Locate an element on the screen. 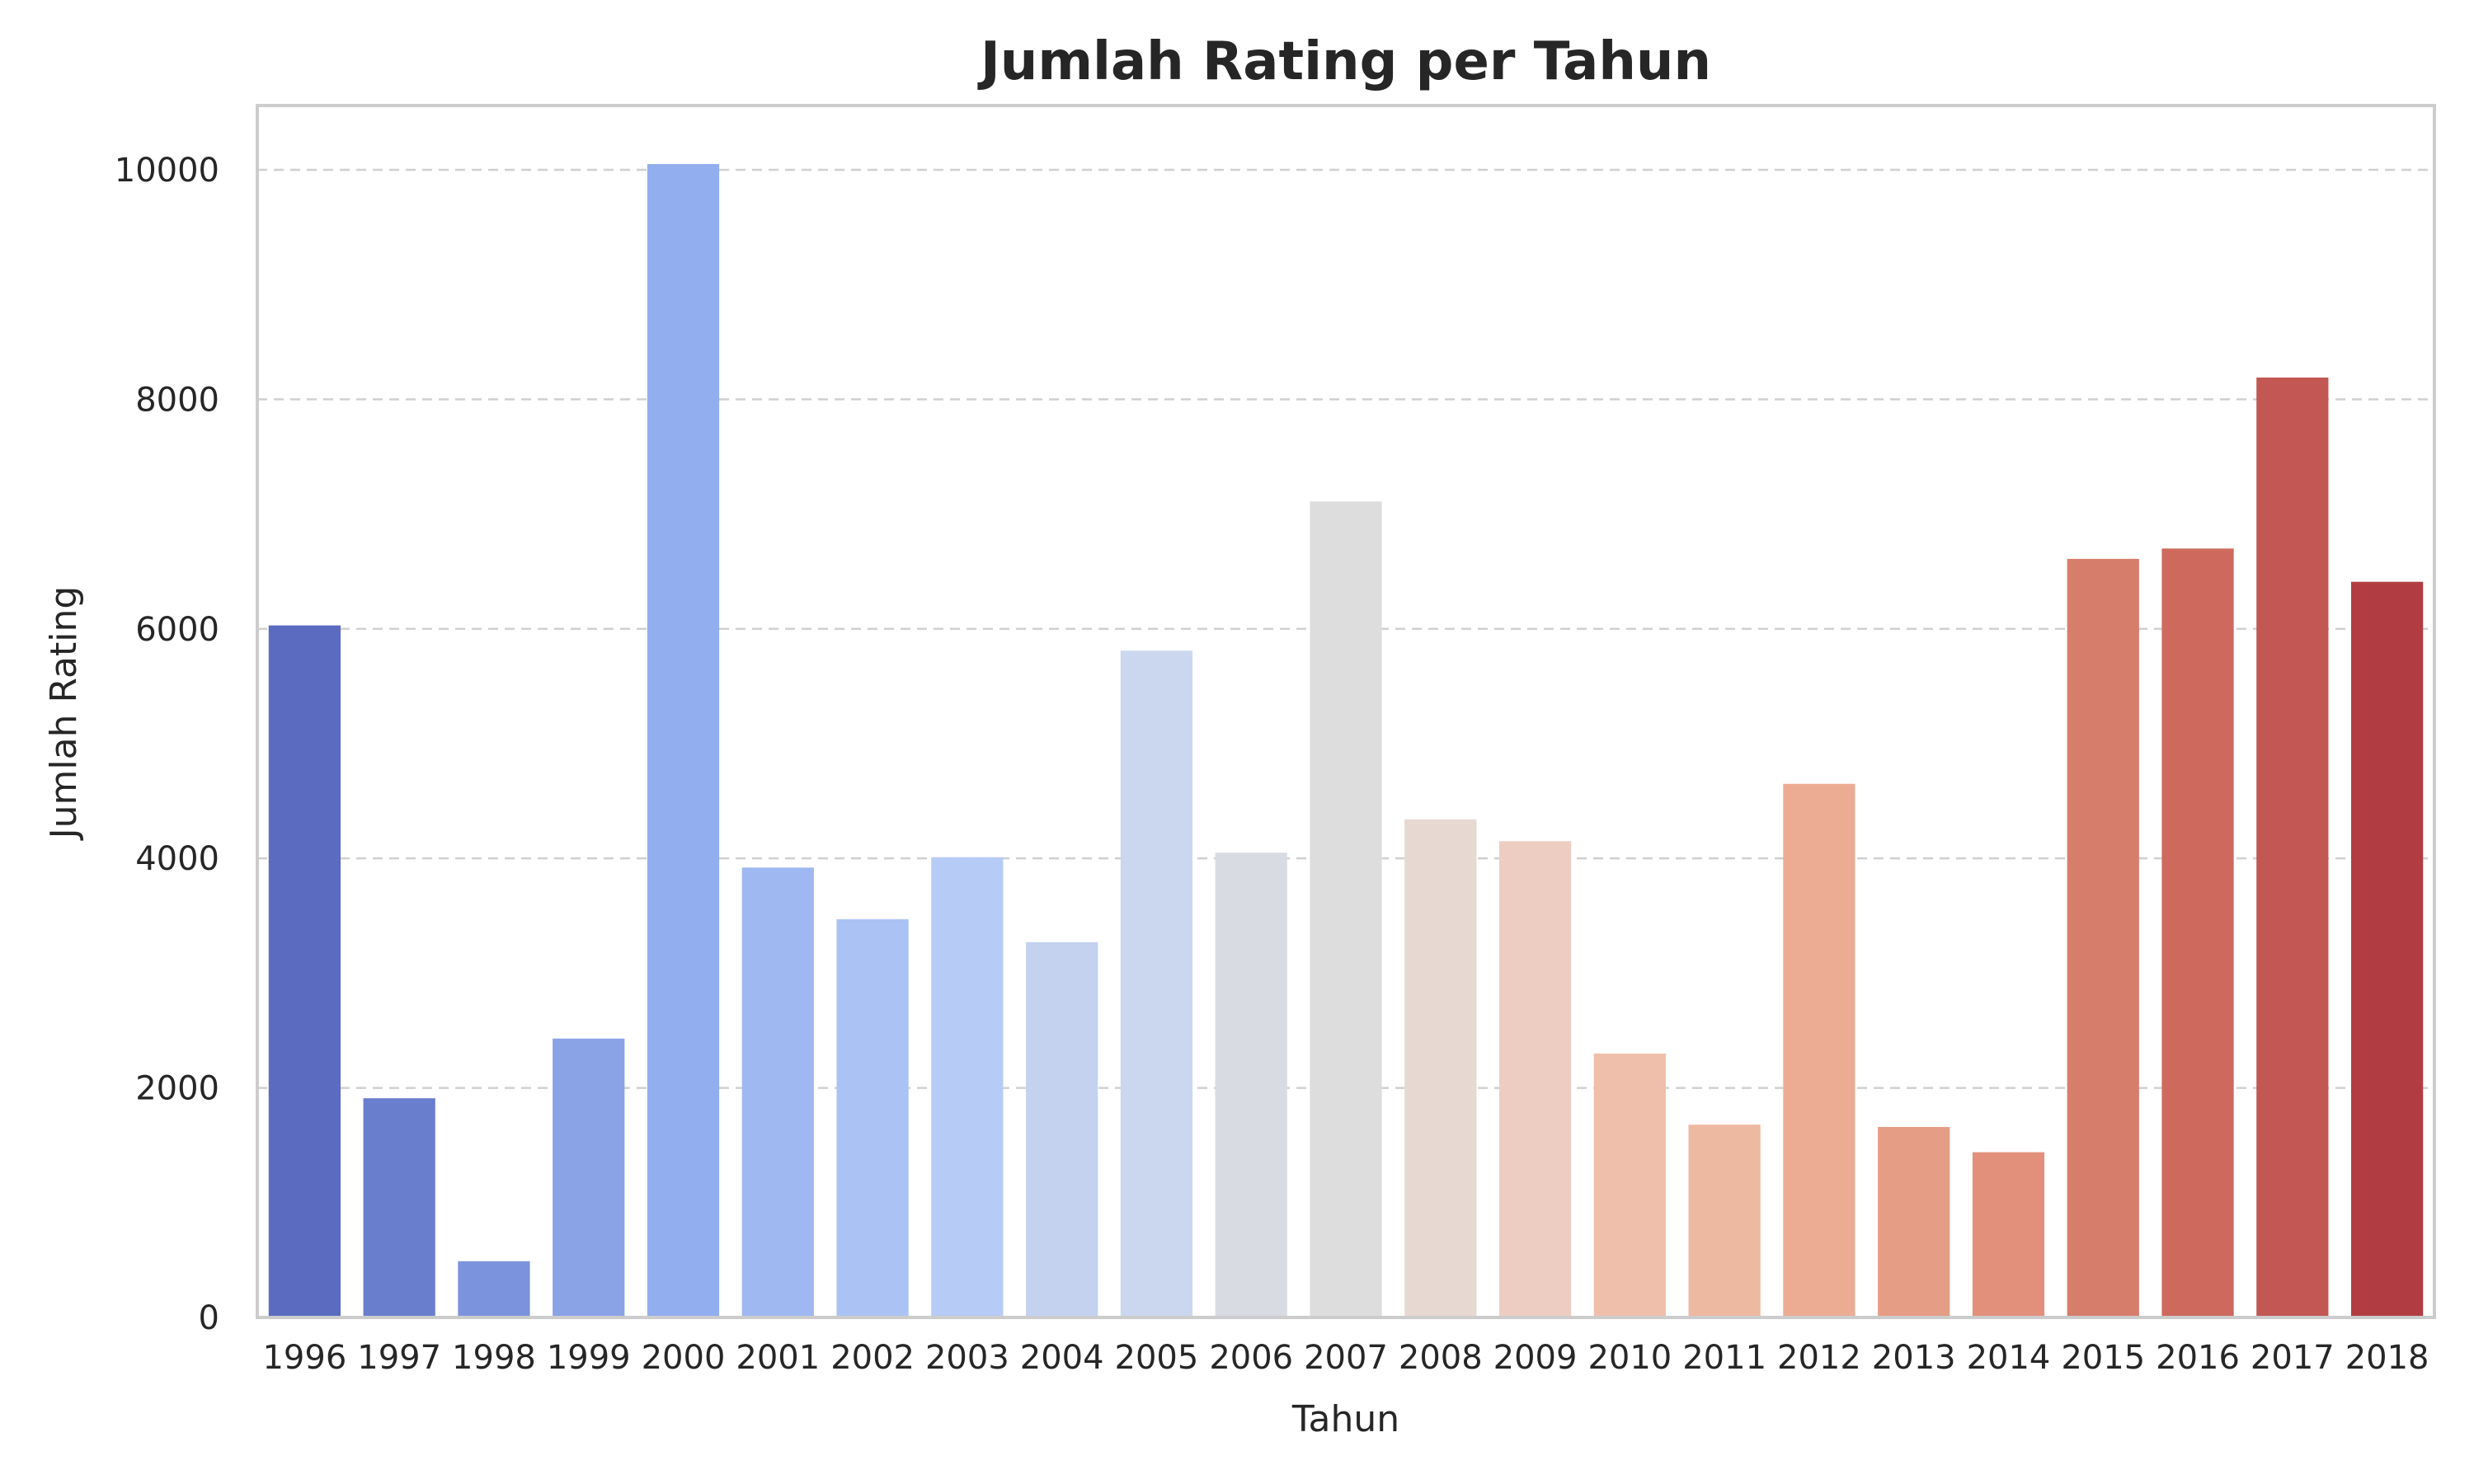  bar-2003 is located at coordinates (967, 1087).